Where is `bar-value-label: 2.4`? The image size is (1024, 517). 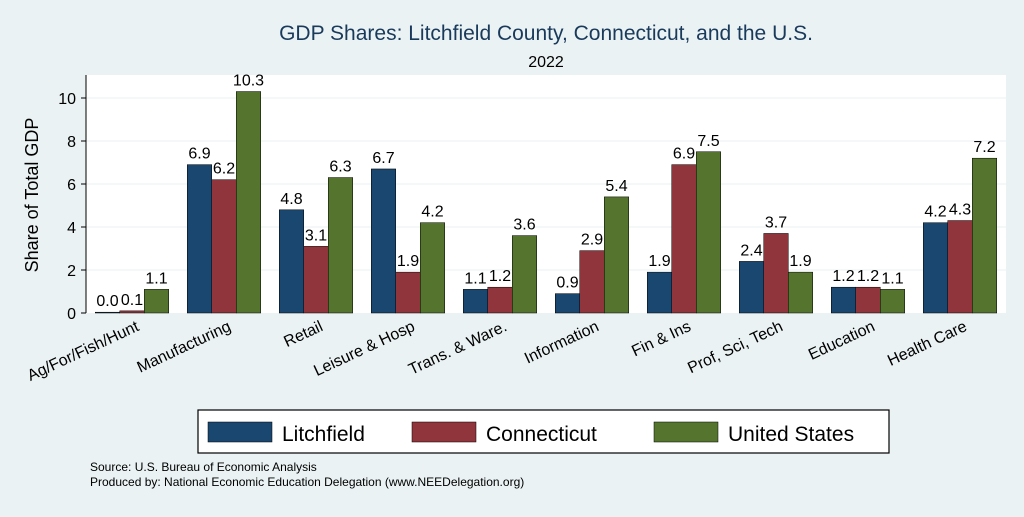
bar-value-label: 2.4 is located at coordinates (751, 250).